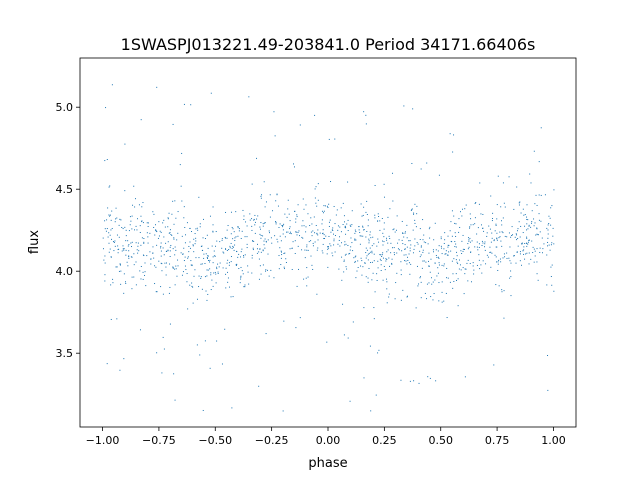 The image size is (640, 485). Describe the element at coordinates (65, 107) in the screenshot. I see `y-tick-label: 5.0` at that location.